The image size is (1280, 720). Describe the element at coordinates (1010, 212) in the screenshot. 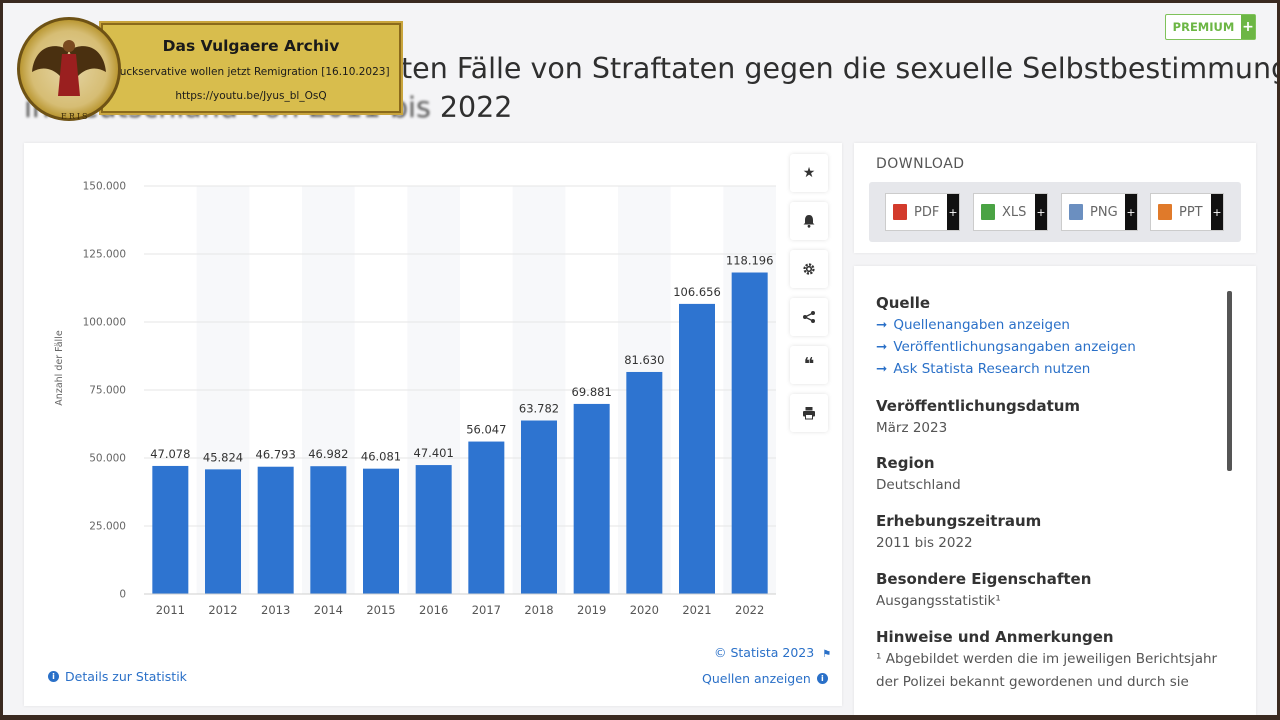

I see `download-xls-button: XLS +` at that location.